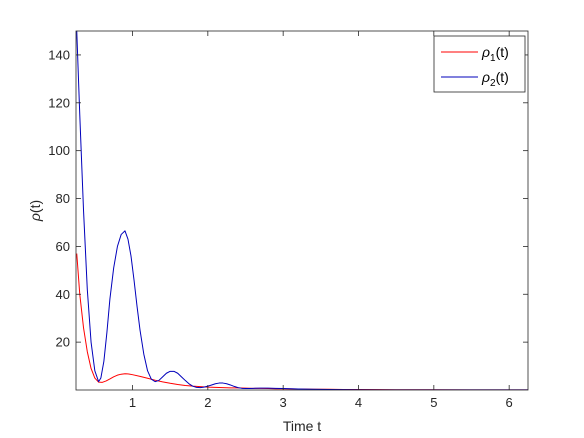 This screenshot has width=584, height=438. What do you see at coordinates (59, 54) in the screenshot?
I see `y-tick-label: 140` at bounding box center [59, 54].